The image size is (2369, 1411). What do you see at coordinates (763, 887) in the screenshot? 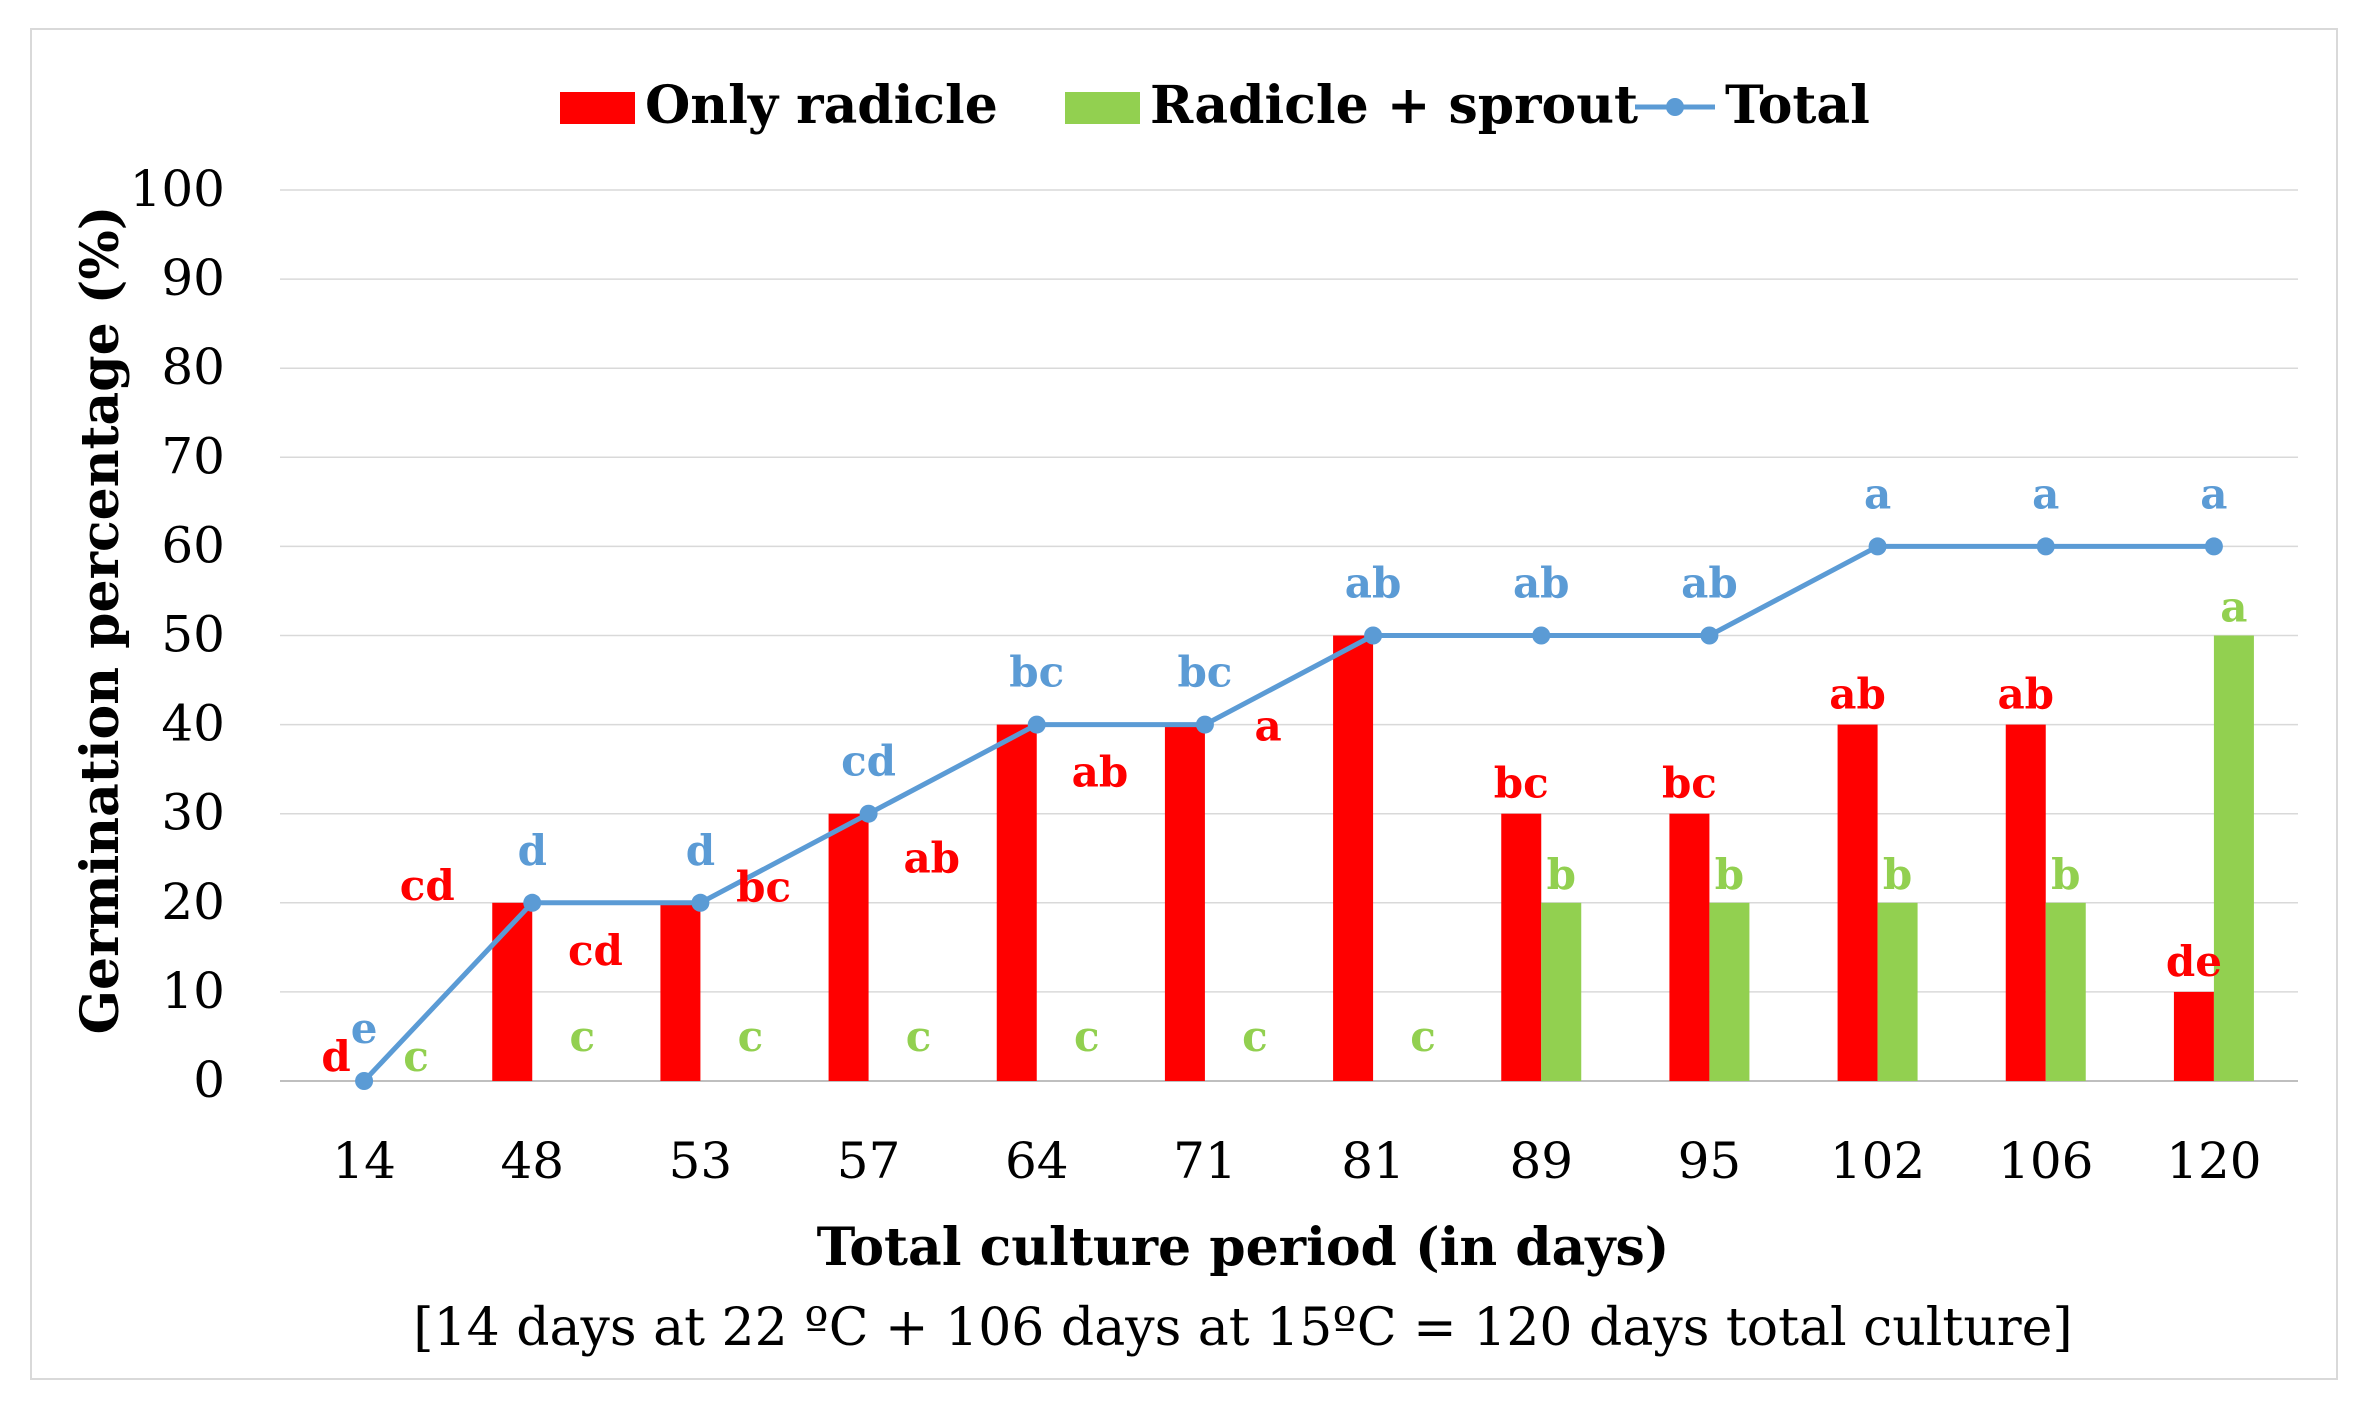
I see `letter-only-radicle-57: bc` at bounding box center [763, 887].